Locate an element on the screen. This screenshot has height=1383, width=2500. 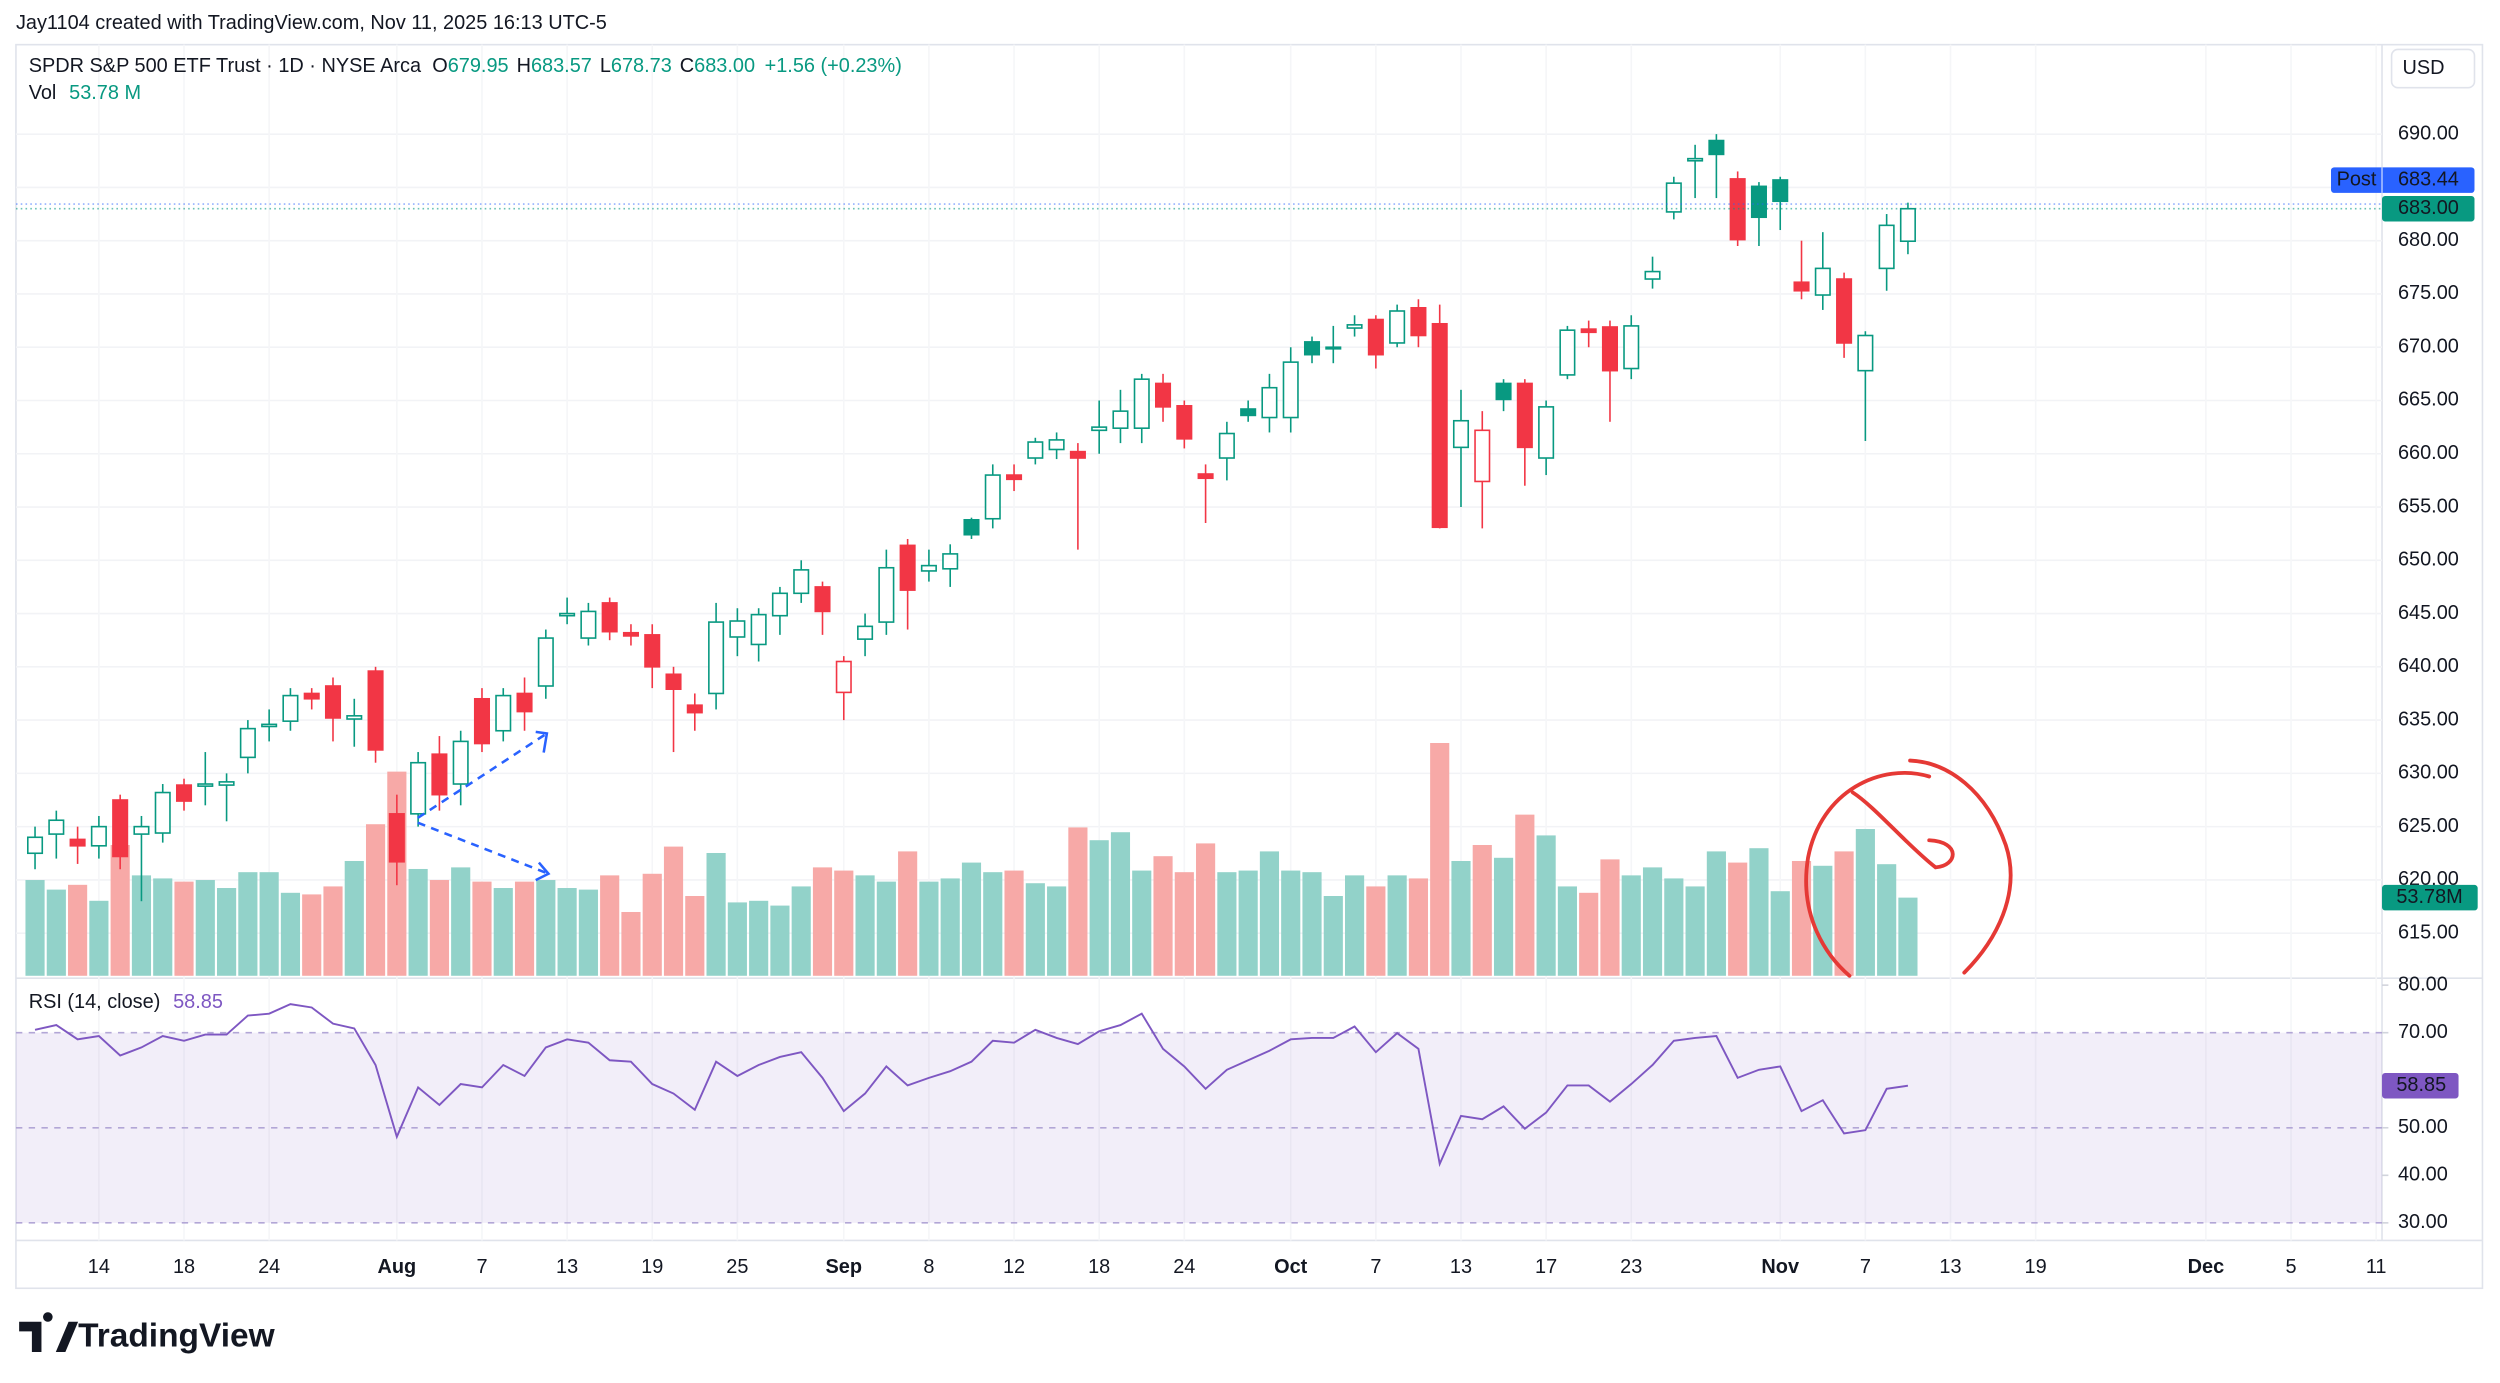
low-label: L is located at coordinates (605, 66).